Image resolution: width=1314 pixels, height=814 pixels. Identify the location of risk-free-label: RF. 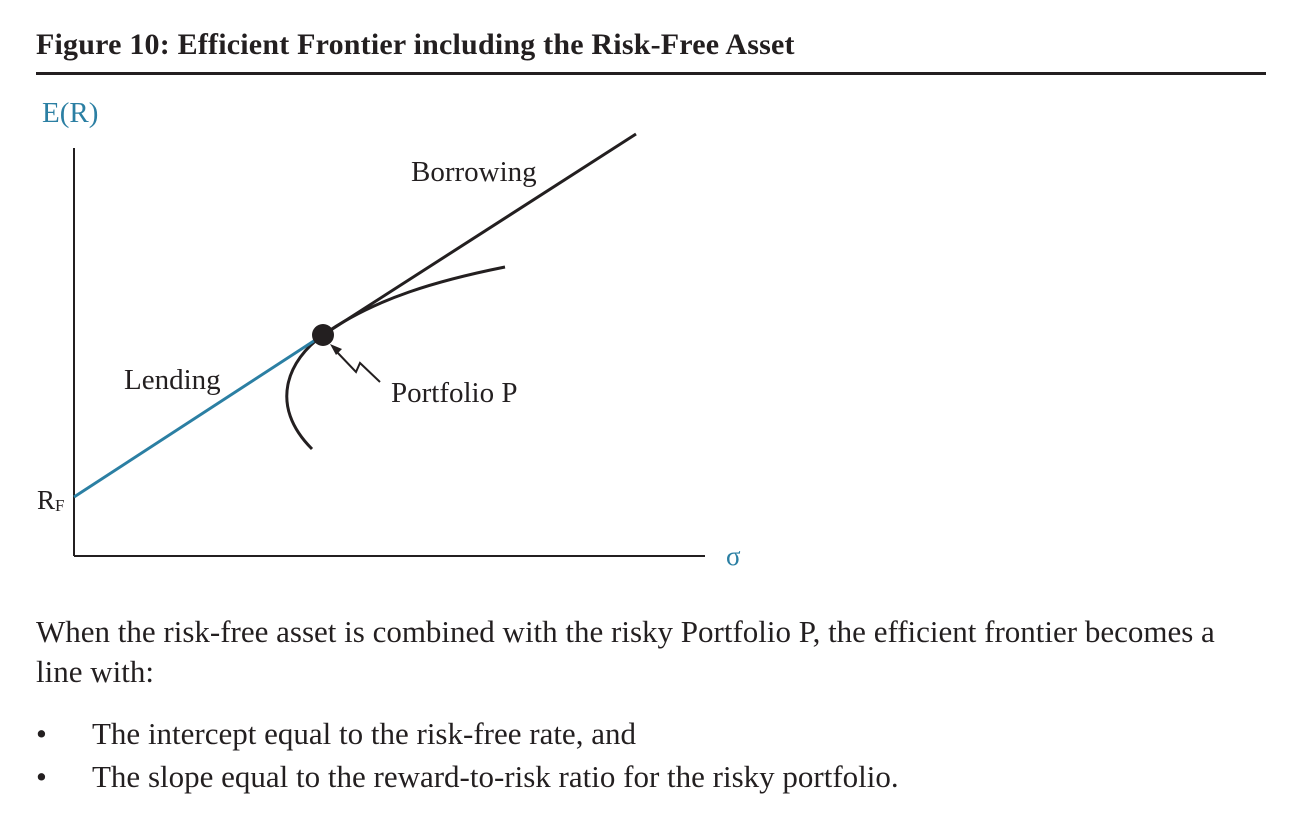
(50, 500).